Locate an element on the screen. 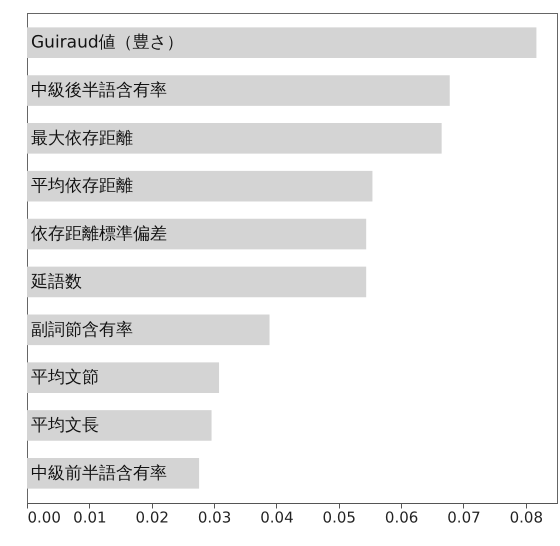  x-tick-label: 0.07 is located at coordinates (464, 517).